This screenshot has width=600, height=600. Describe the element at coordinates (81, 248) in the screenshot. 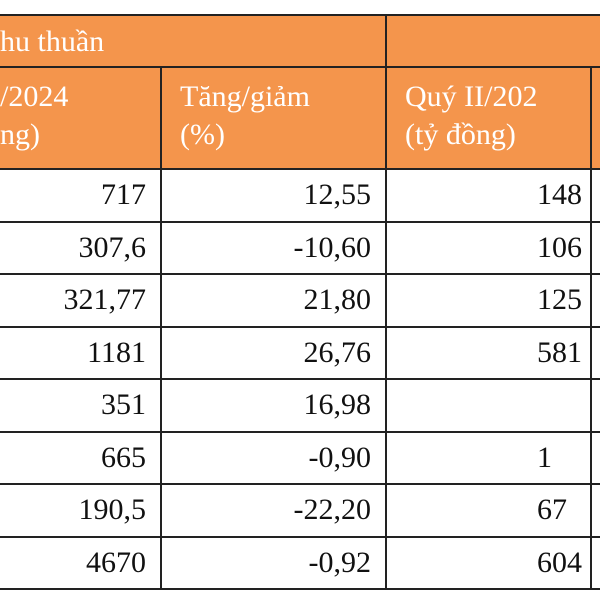

I see `table-cell: 307,6` at that location.